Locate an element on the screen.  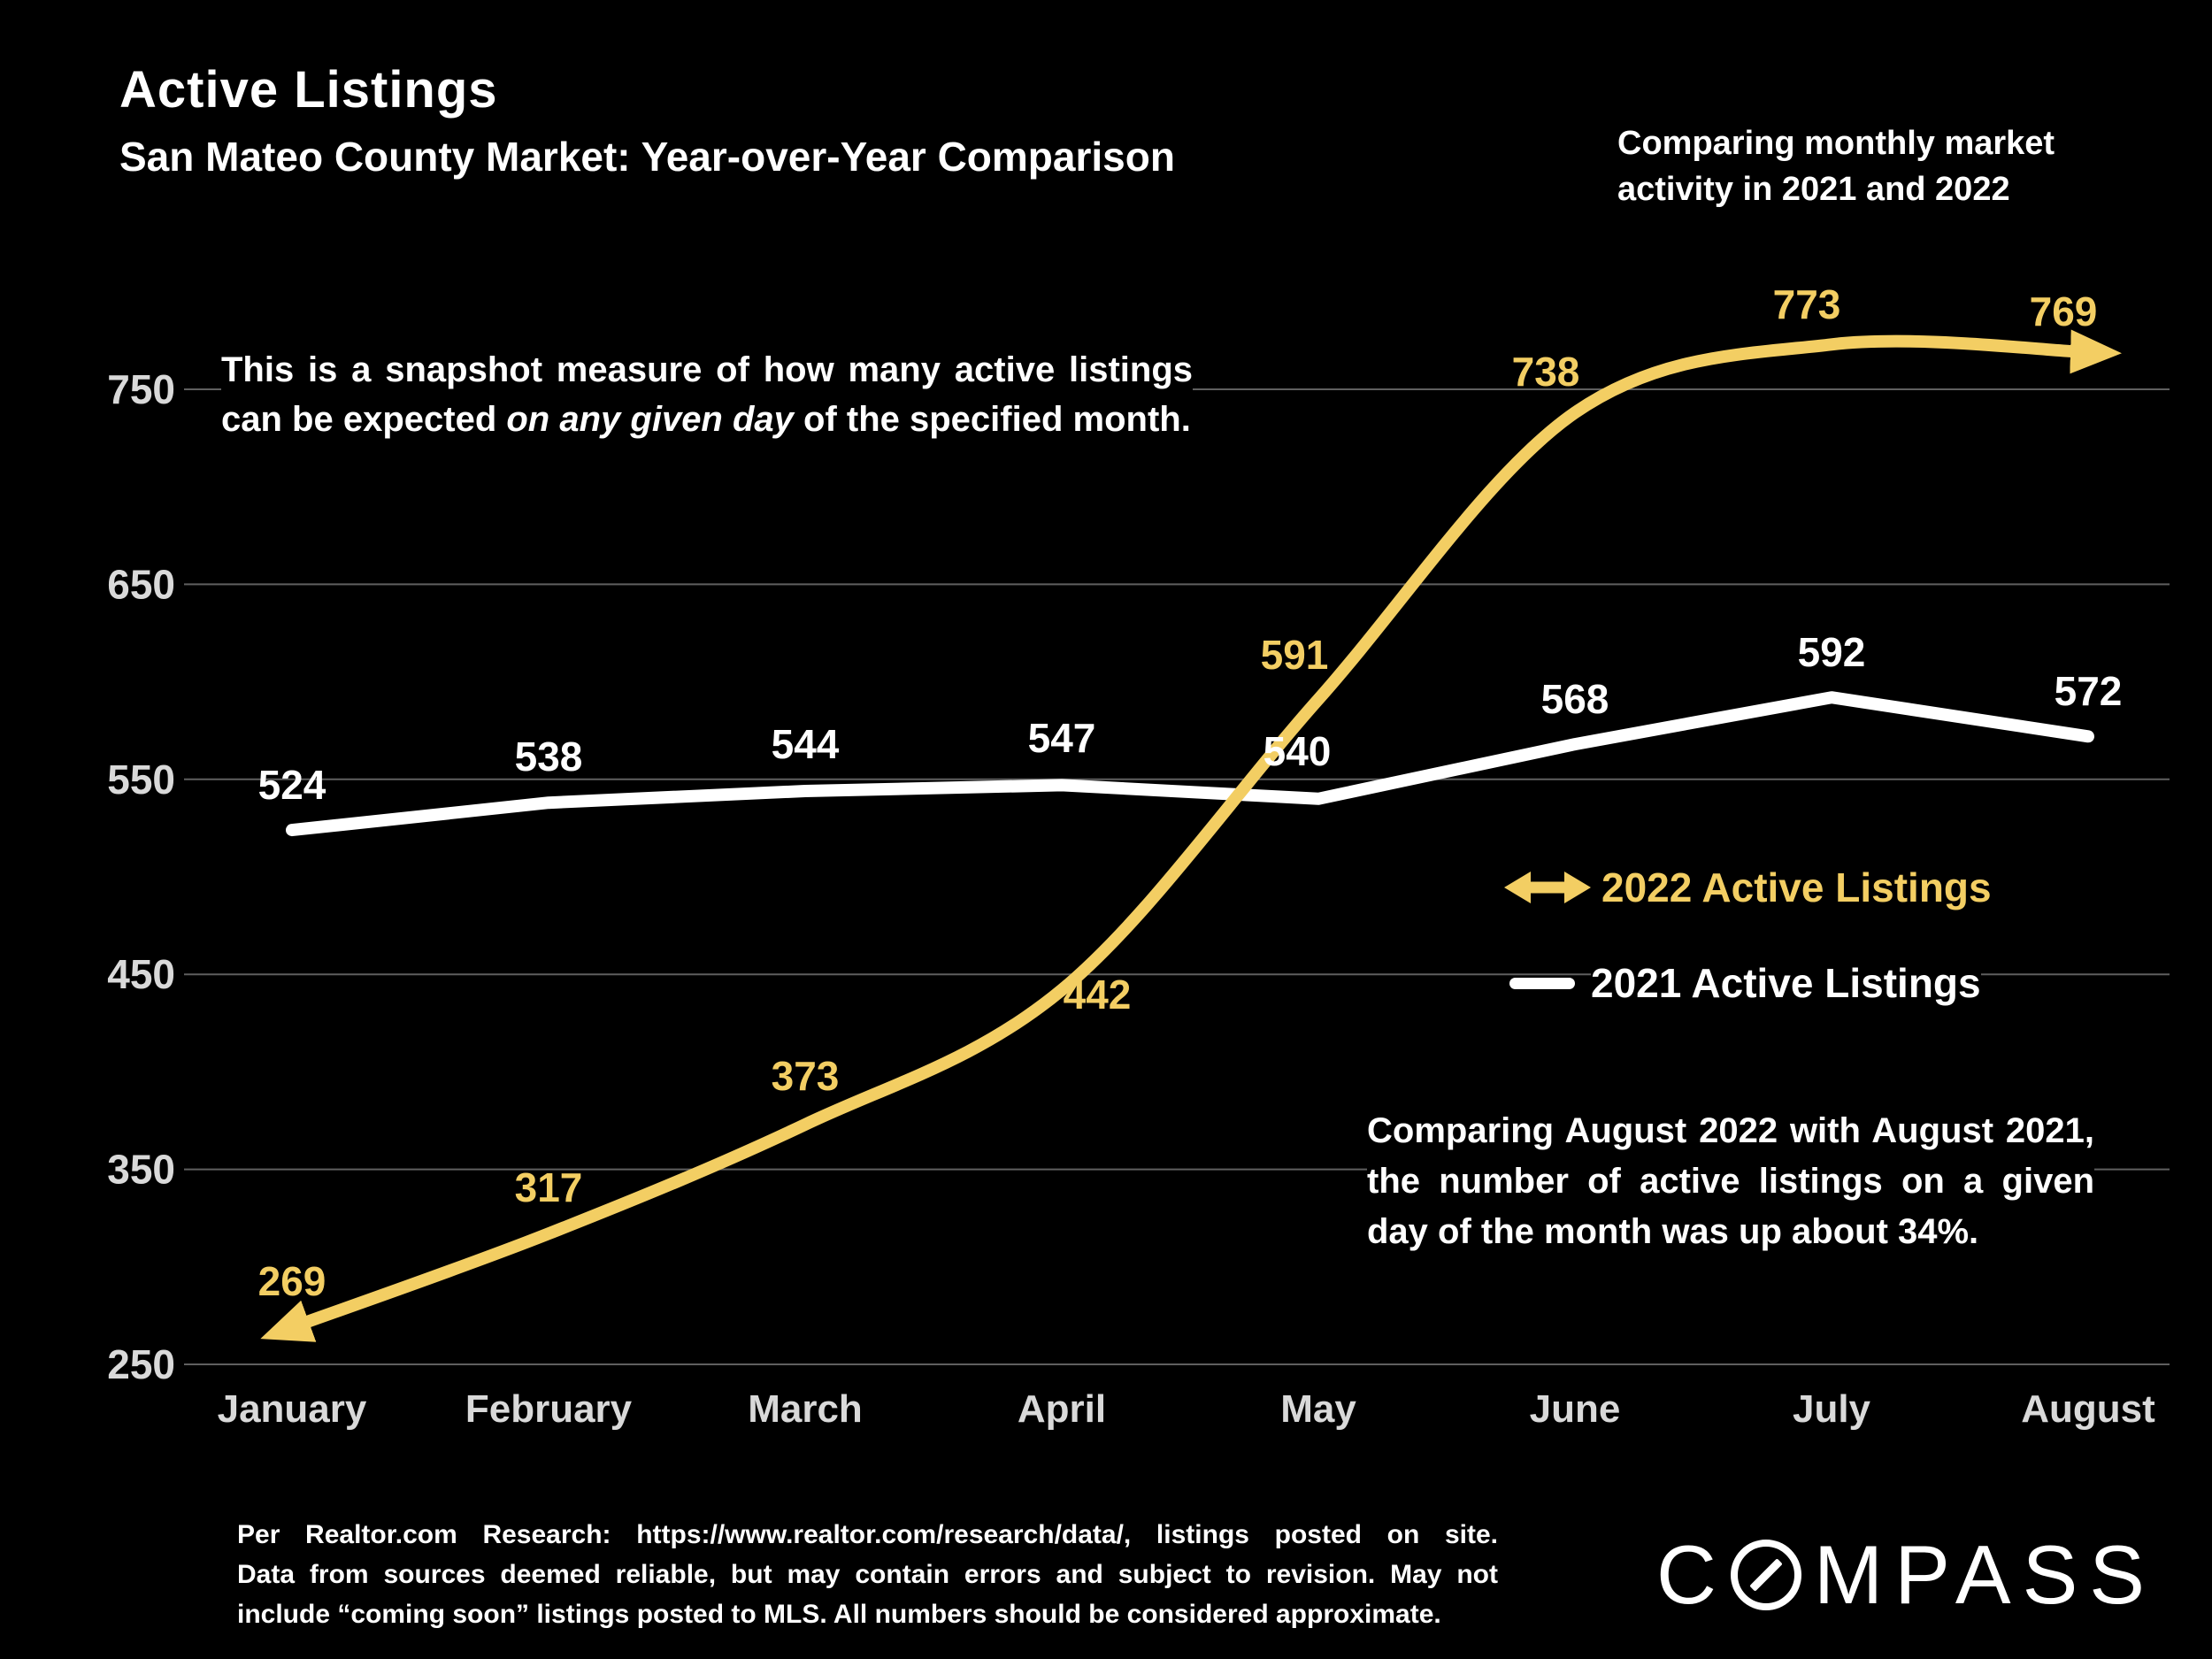
x-tick-march: March is located at coordinates (806, 1409).